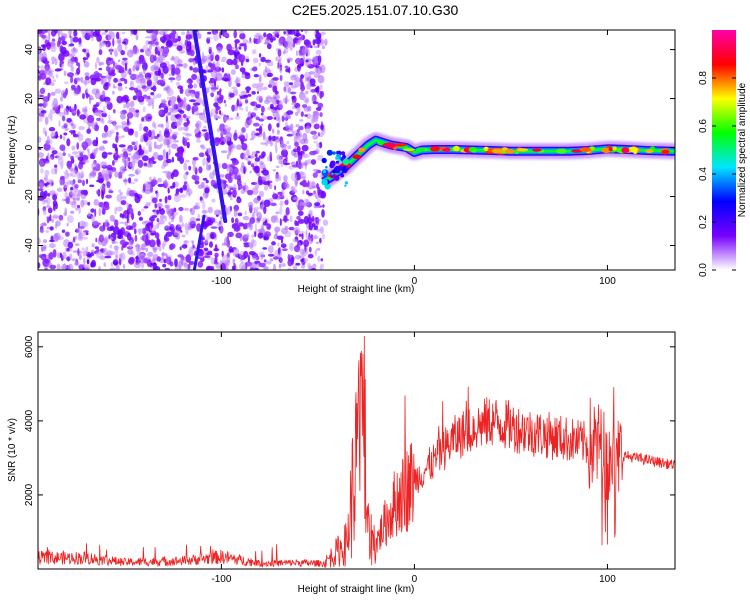  I want to click on colorbar-tick-label: 0.6, so click(703, 126).